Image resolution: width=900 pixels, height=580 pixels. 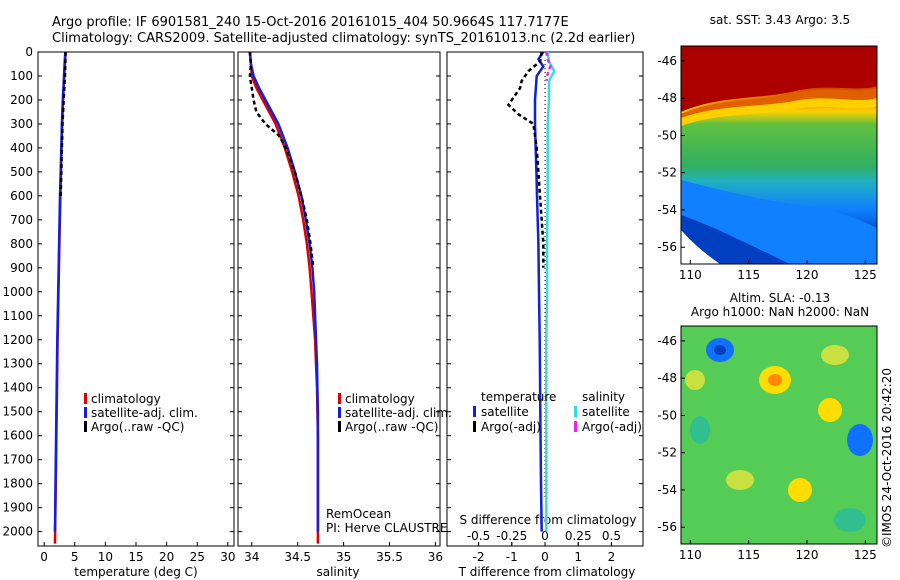 What do you see at coordinates (435, 557) in the screenshot?
I see `salinity-tick-label: 36` at bounding box center [435, 557].